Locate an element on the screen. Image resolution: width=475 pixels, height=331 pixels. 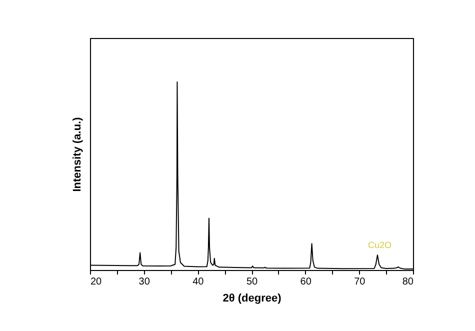
x-tick-label: 60 is located at coordinates (306, 282).